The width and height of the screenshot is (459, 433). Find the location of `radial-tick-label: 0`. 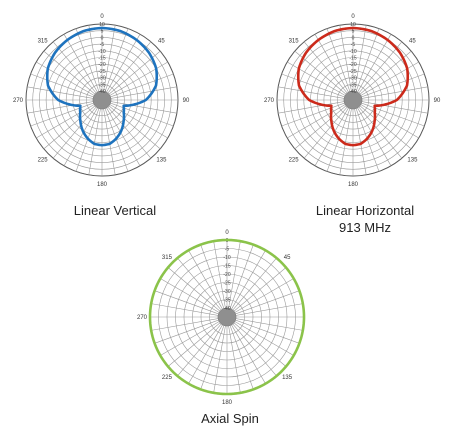

radial-tick-label: 0 is located at coordinates (102, 38).